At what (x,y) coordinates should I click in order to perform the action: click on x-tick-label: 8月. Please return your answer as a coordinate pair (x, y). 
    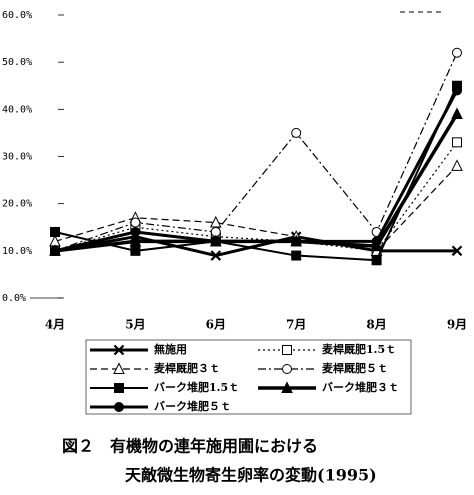
    Looking at the image, I should click on (376, 325).